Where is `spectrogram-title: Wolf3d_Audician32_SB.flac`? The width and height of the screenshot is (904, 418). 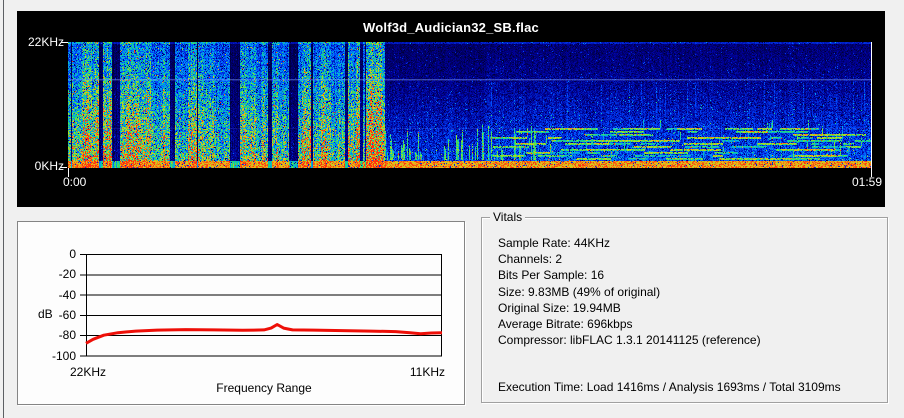
spectrogram-title: Wolf3d_Audician32_SB.flac is located at coordinates (451, 27).